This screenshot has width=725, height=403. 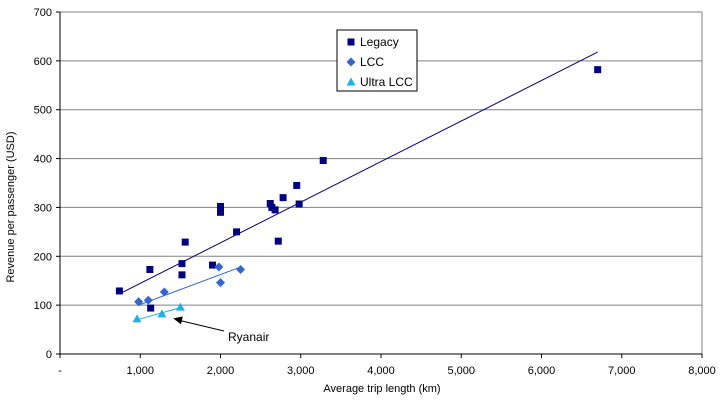 I want to click on y-tick-label: 100, so click(x=43, y=306).